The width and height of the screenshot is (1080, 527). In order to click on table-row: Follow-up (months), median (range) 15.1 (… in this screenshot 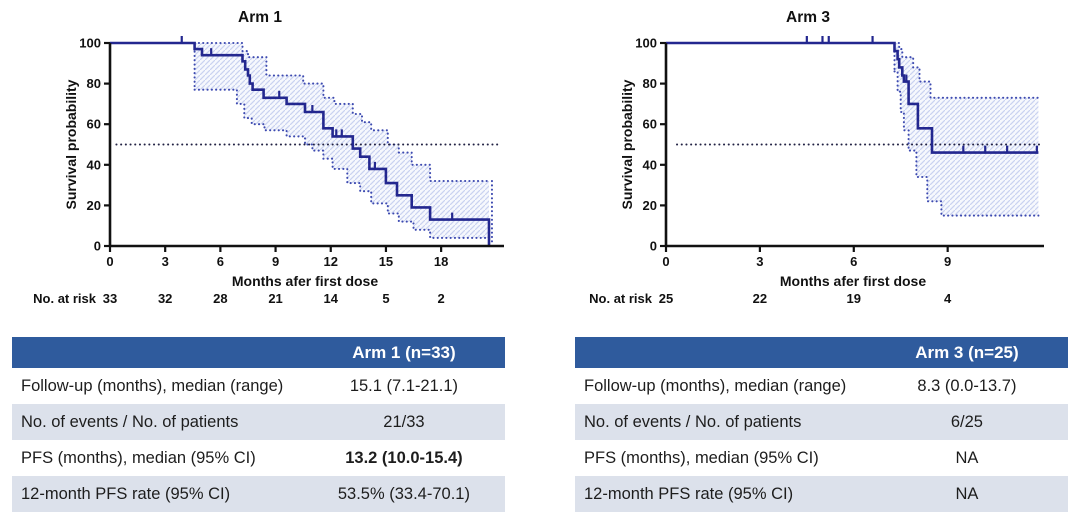, I will do `click(258, 386)`.